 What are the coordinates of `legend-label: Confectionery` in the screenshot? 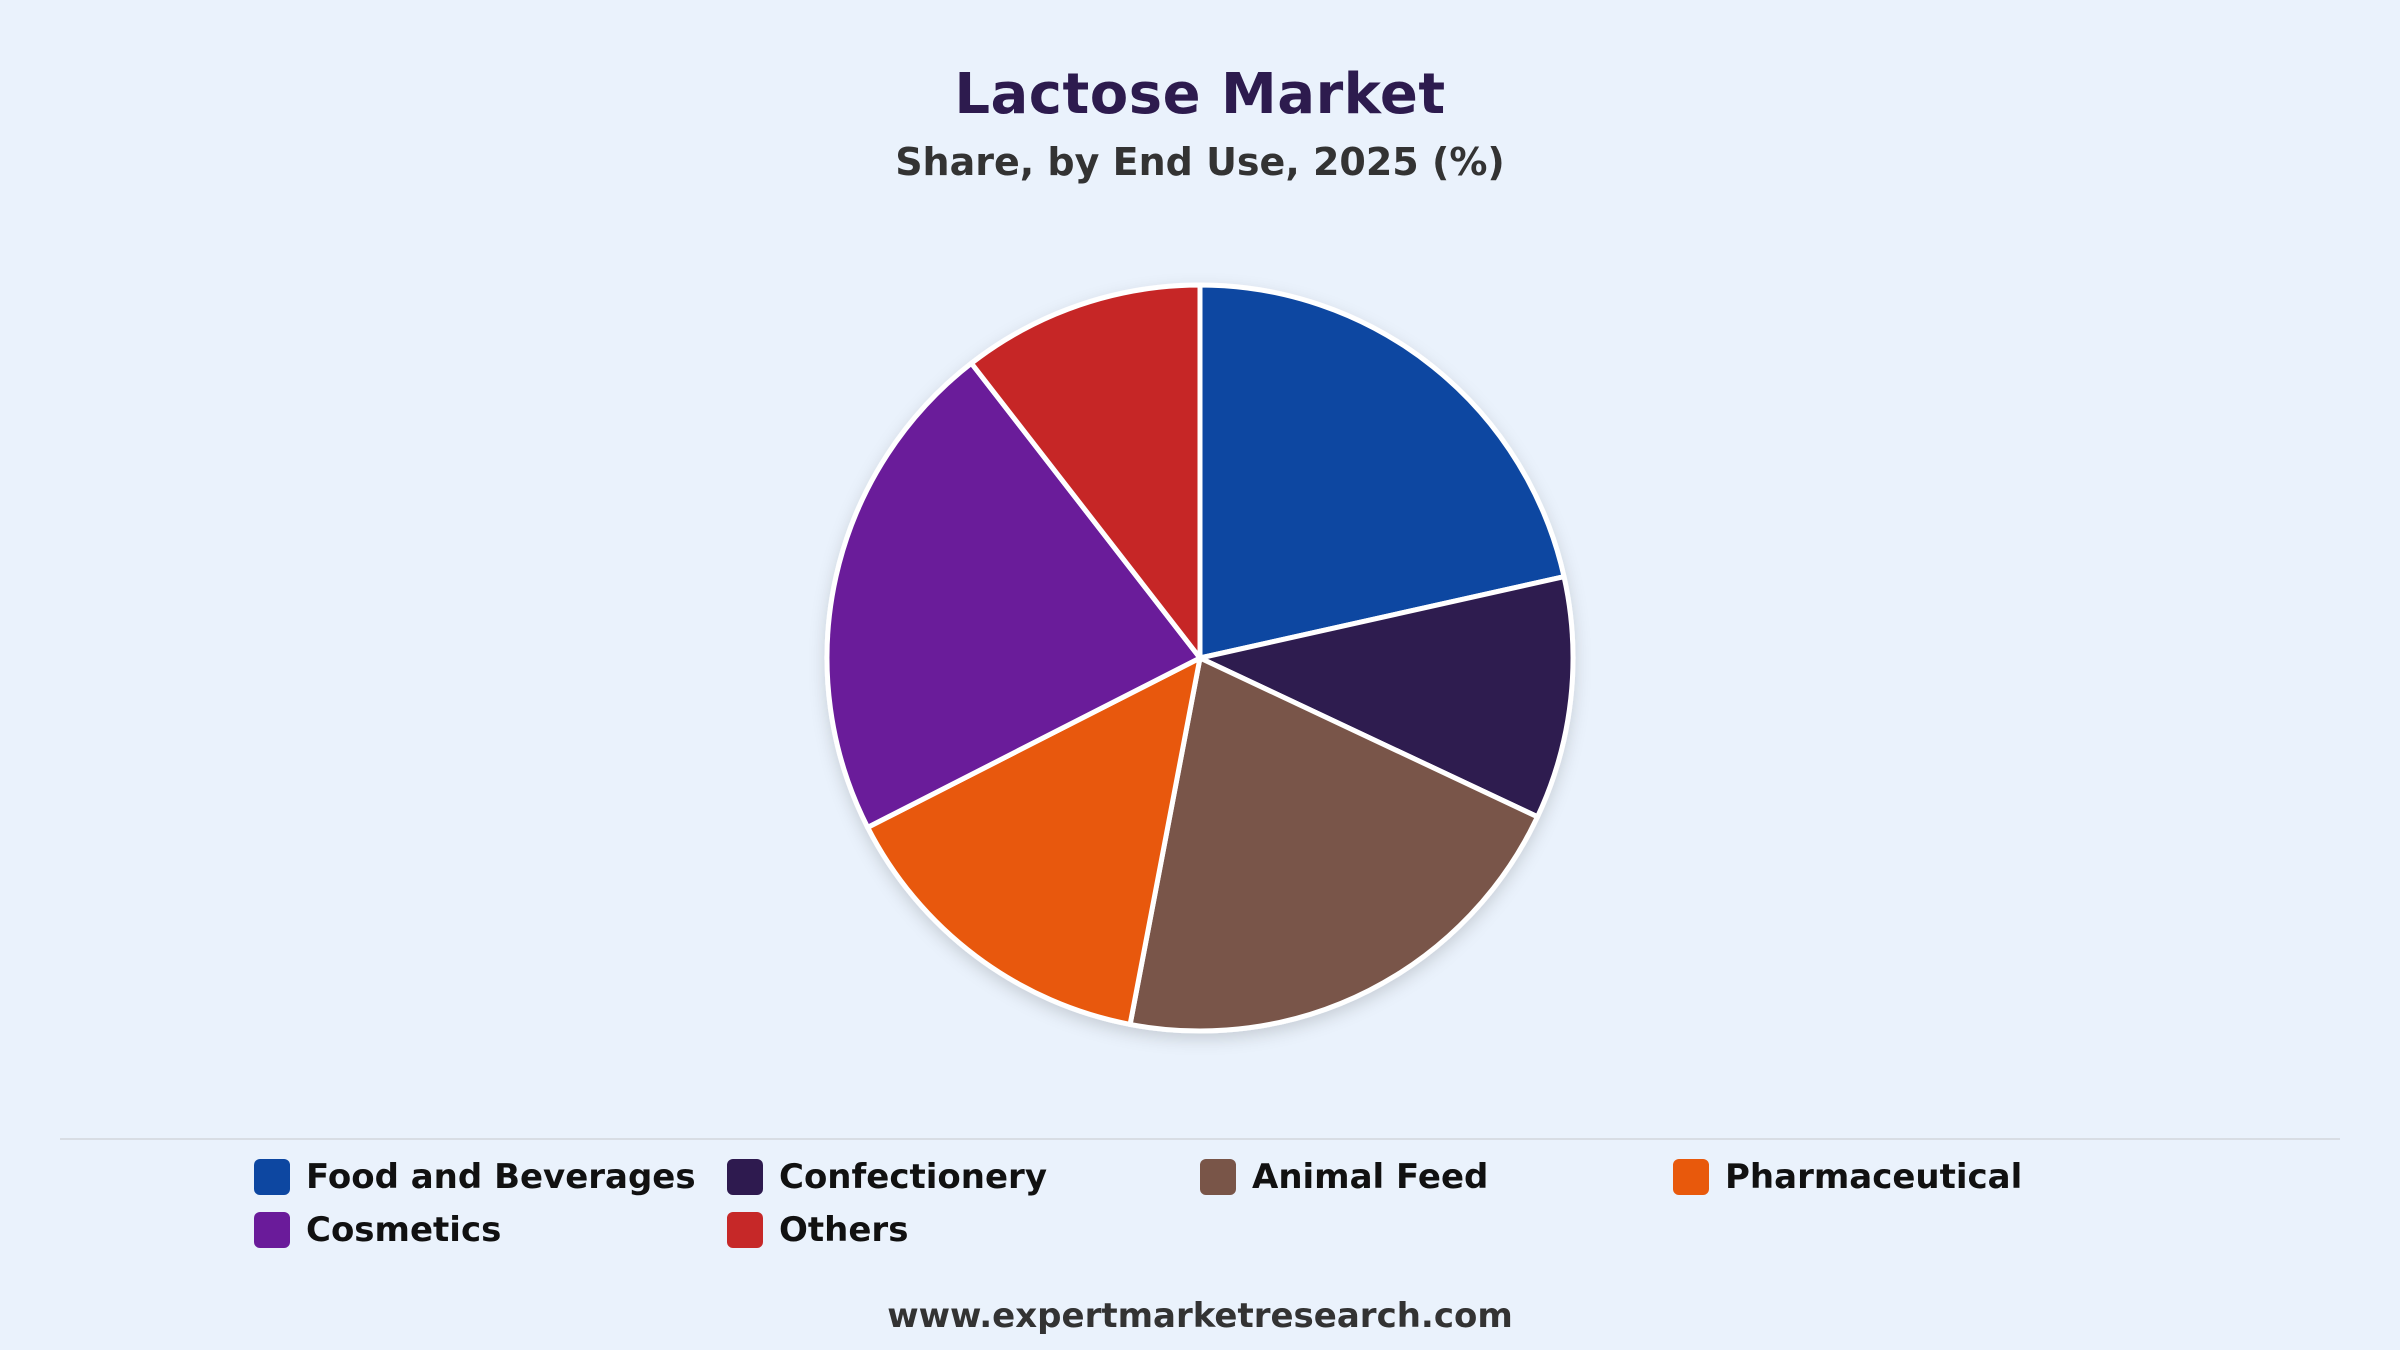 It's located at (913, 1177).